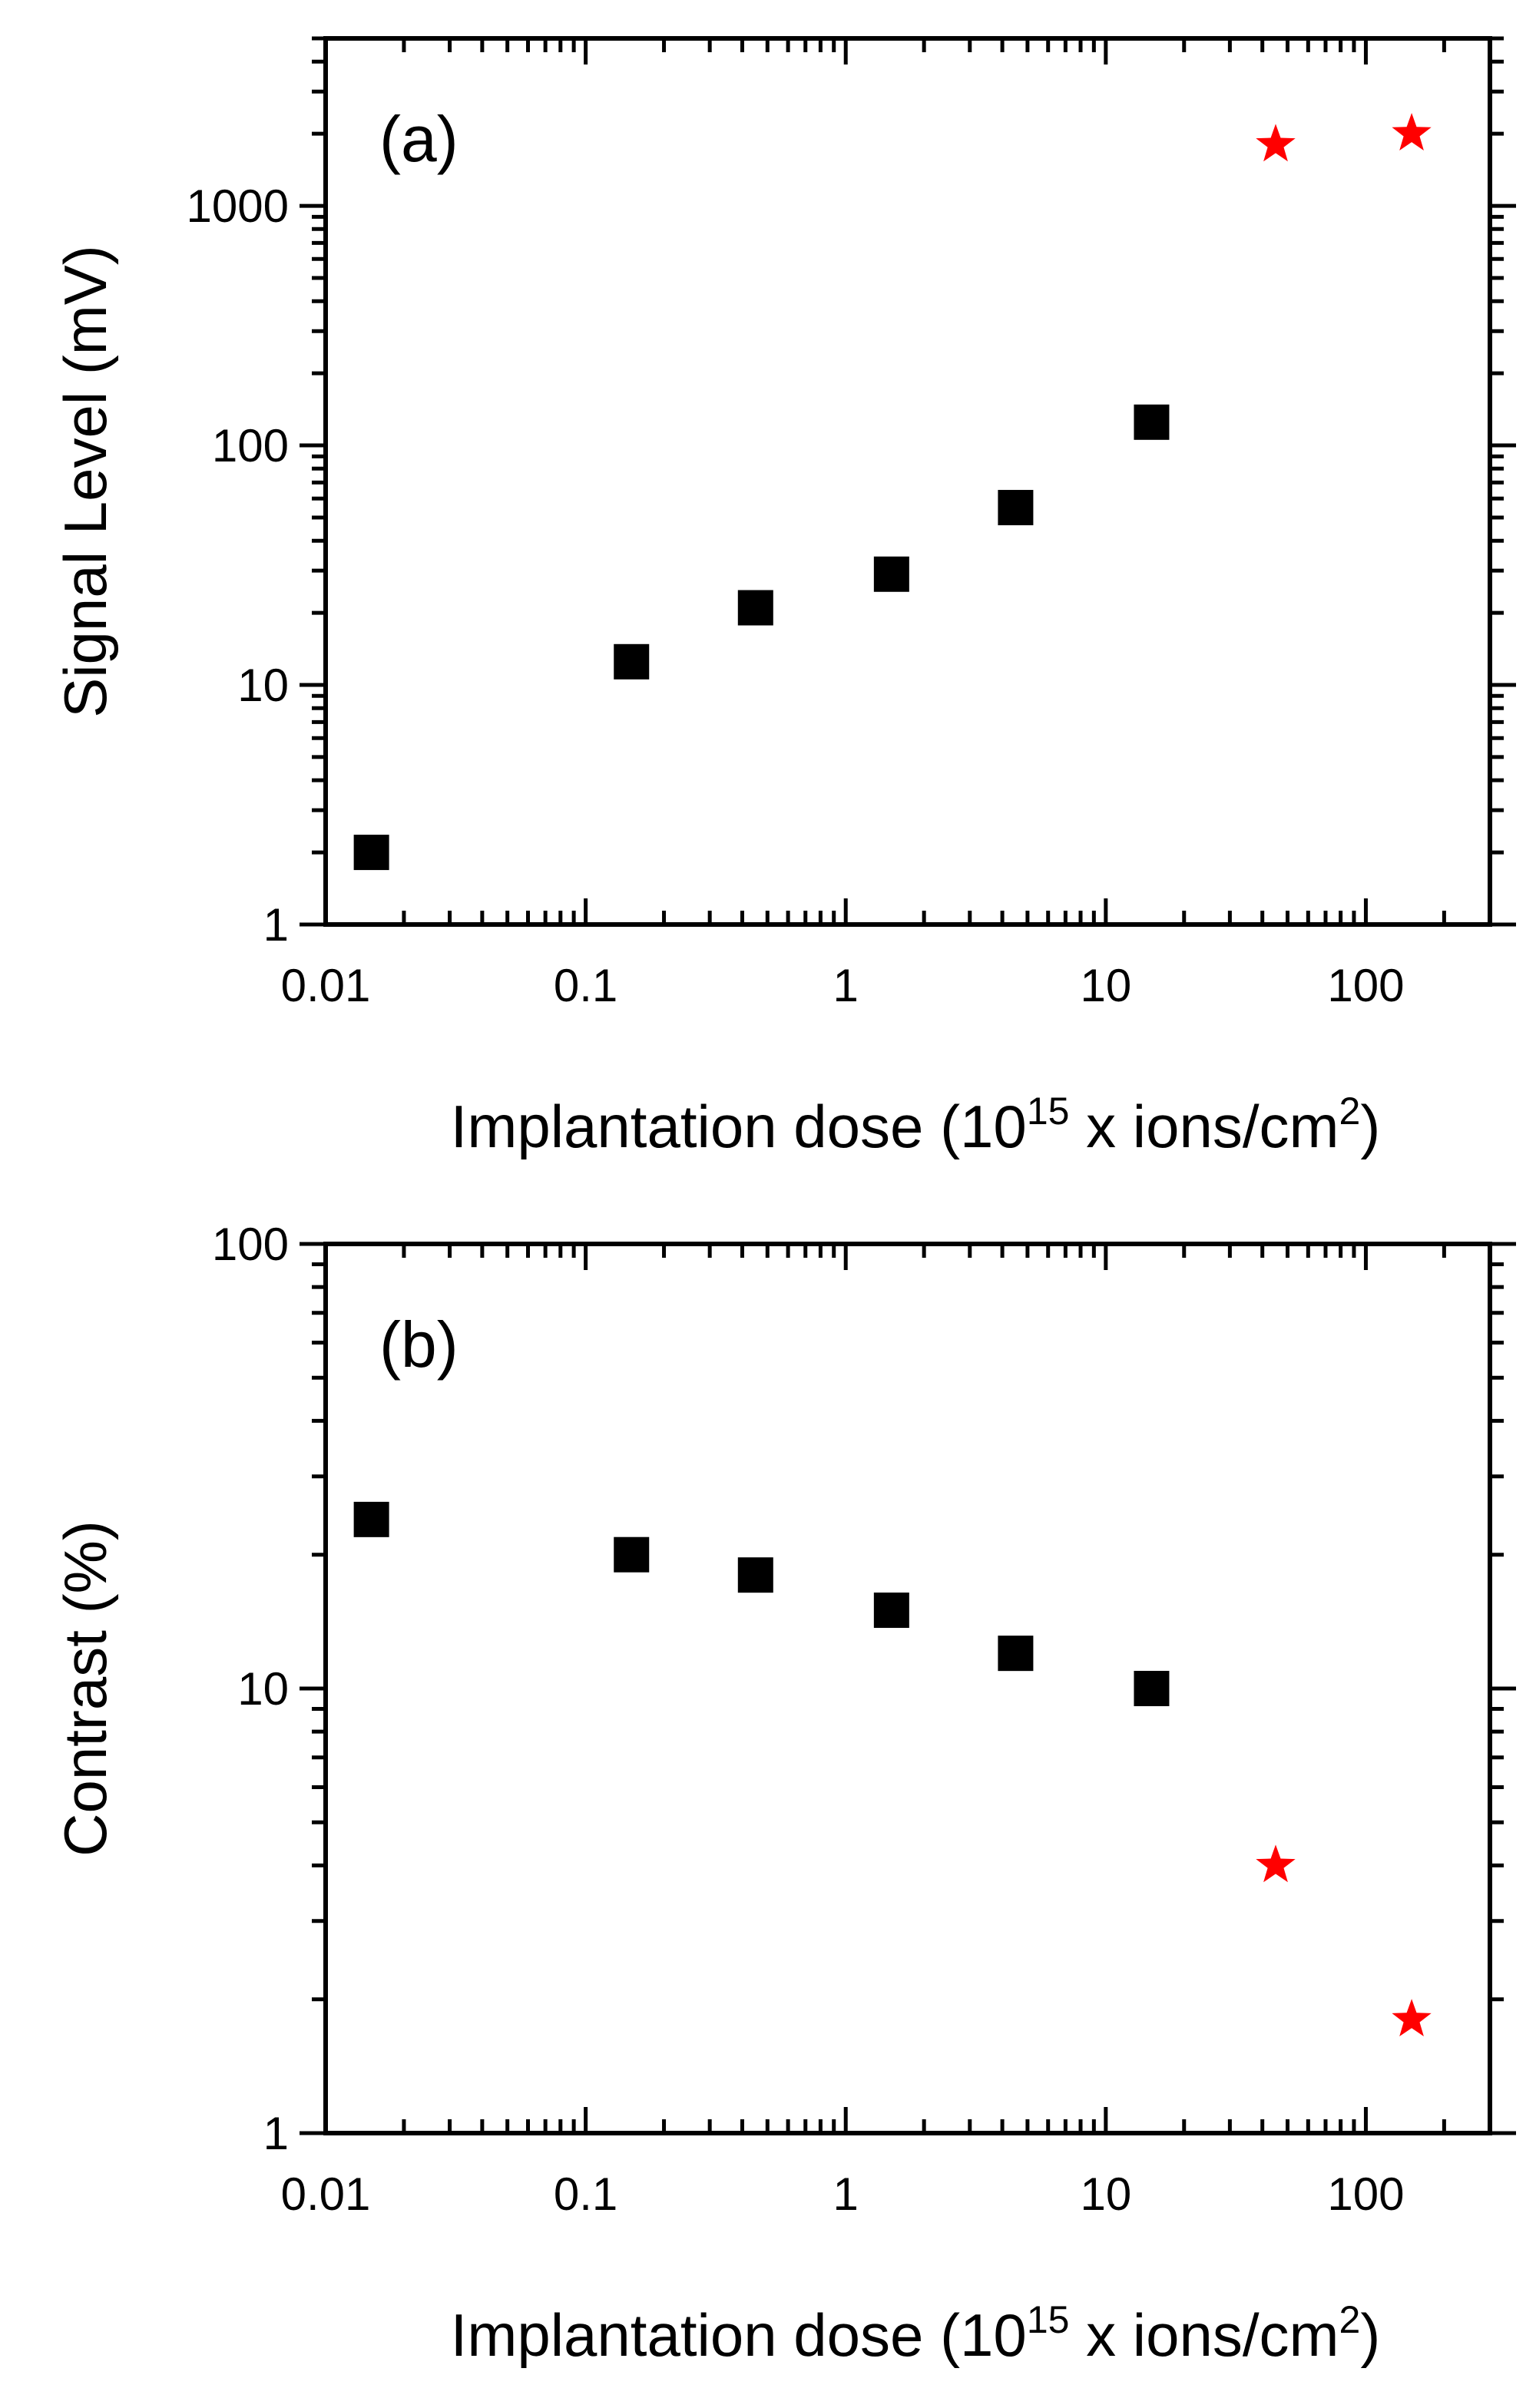 The height and width of the screenshot is (2408, 1536). What do you see at coordinates (1370, 1127) in the screenshot?
I see `x-axis-title-a-end: )` at bounding box center [1370, 1127].